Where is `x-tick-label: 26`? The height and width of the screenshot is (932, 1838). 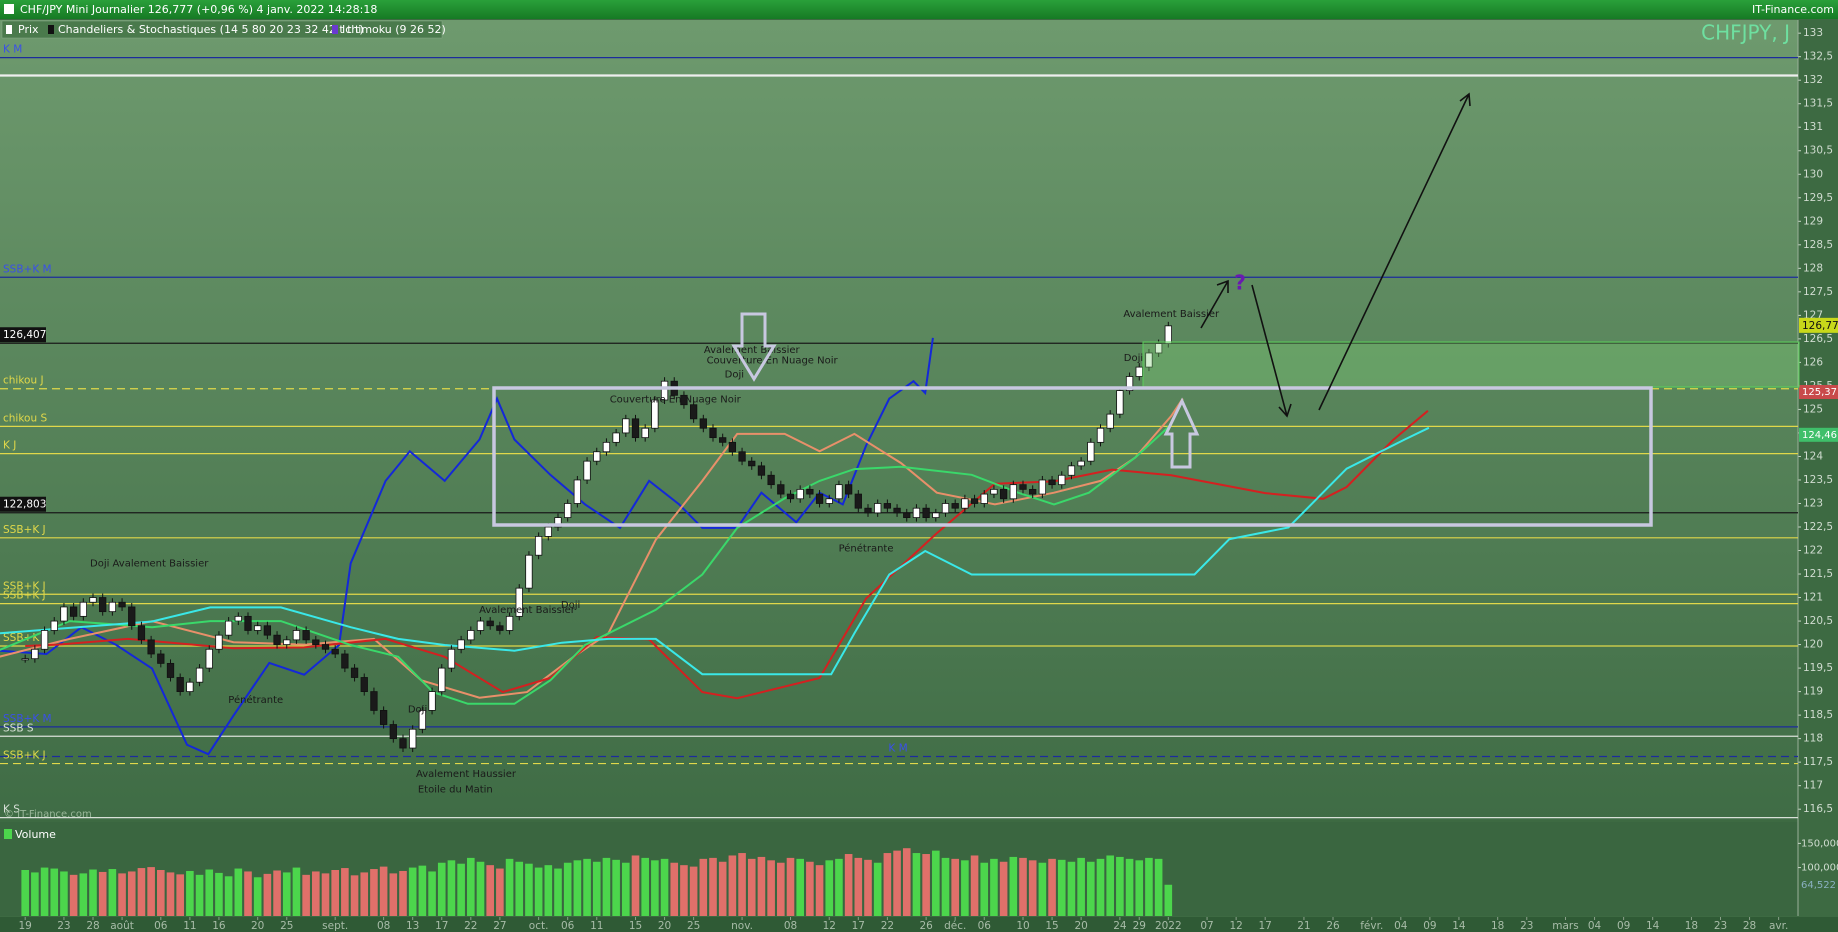 x-tick-label: 26 is located at coordinates (1333, 926).